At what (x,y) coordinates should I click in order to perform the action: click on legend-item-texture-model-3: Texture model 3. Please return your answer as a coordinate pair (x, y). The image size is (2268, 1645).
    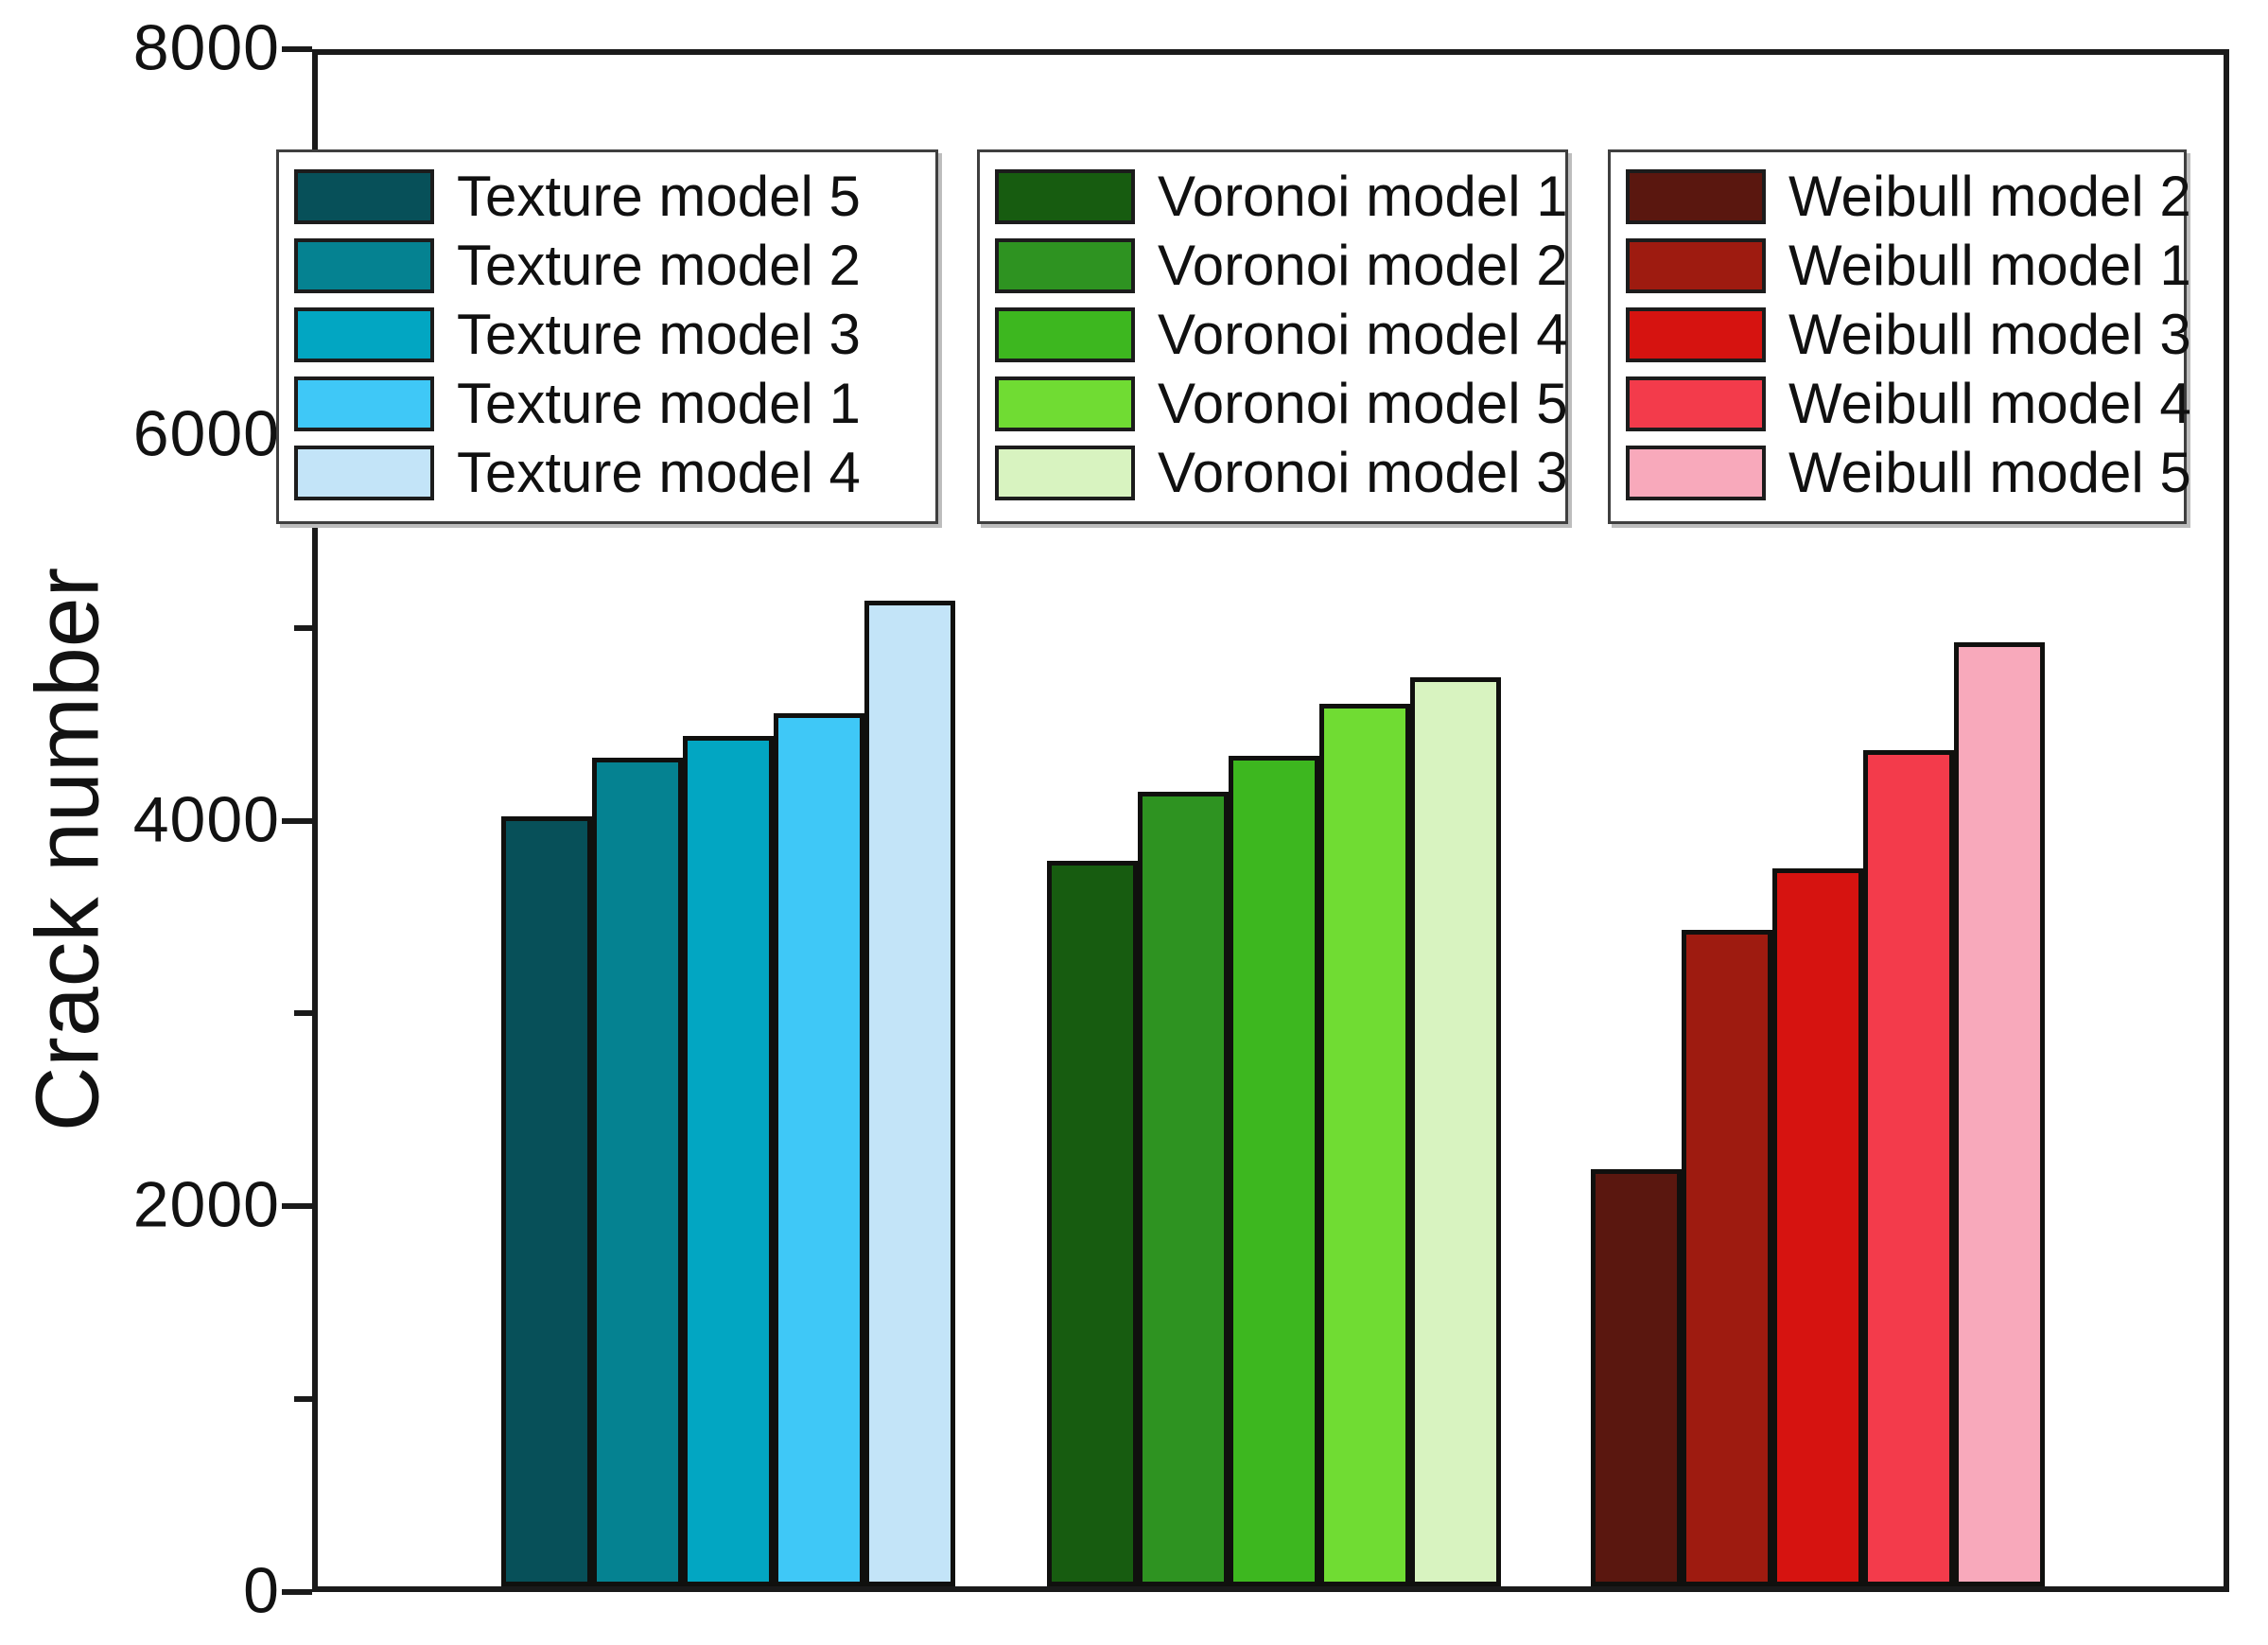
    Looking at the image, I should click on (614, 334).